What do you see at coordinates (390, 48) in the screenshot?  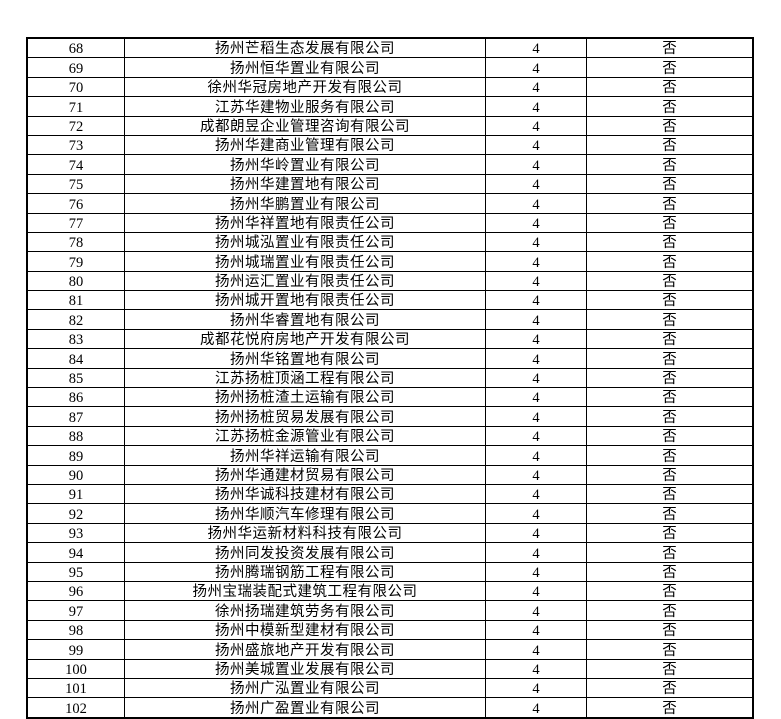 I see `table-row: 68 扬州芒稻生态发展有限公司 4 否` at bounding box center [390, 48].